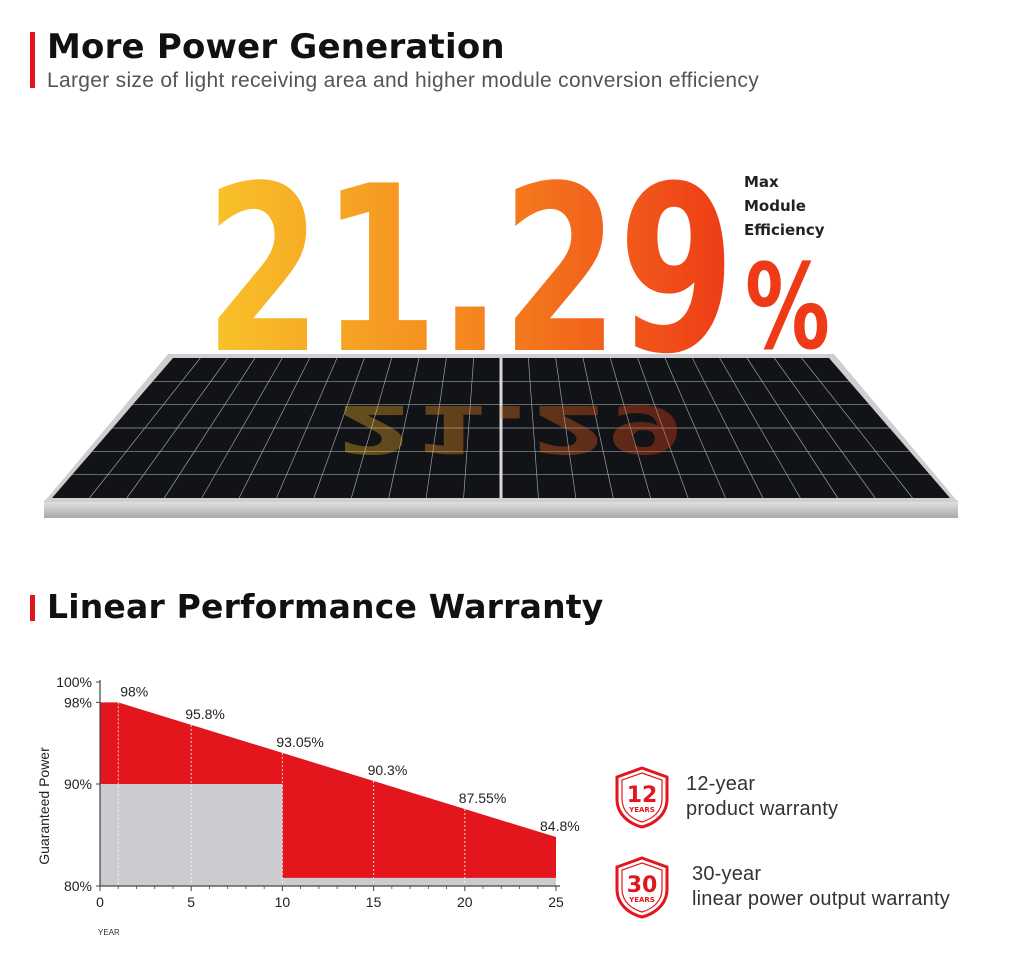  I want to click on efficiency-label-line: Module, so click(775, 206).